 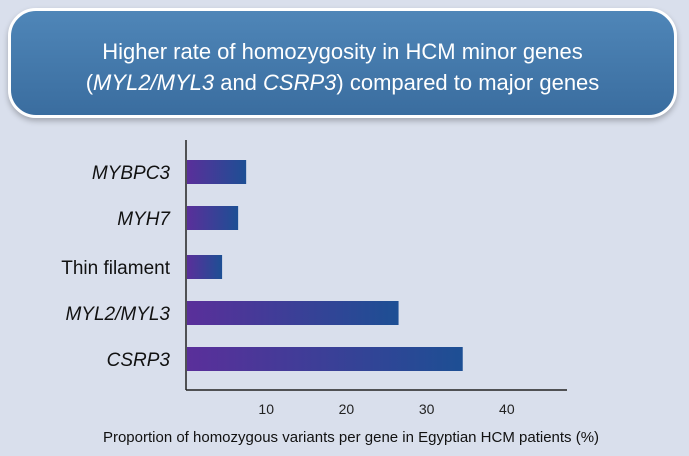 What do you see at coordinates (347, 409) in the screenshot?
I see `x-tick-label-20: 20` at bounding box center [347, 409].